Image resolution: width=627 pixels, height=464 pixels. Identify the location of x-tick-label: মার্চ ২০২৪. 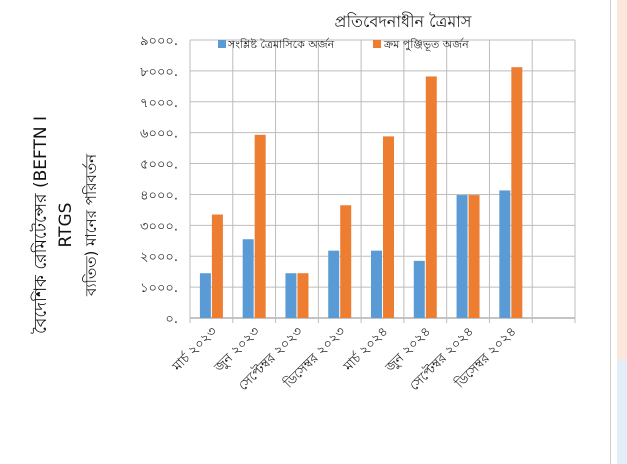
(365, 349).